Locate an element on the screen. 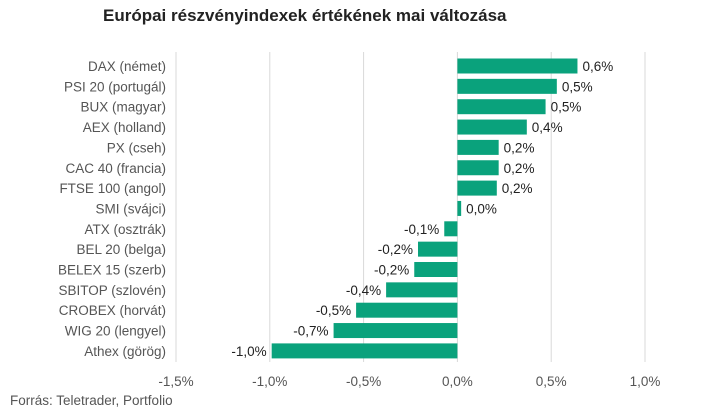 The height and width of the screenshot is (416, 723). category-label: FTSE 100 (angol) is located at coordinates (112, 188).